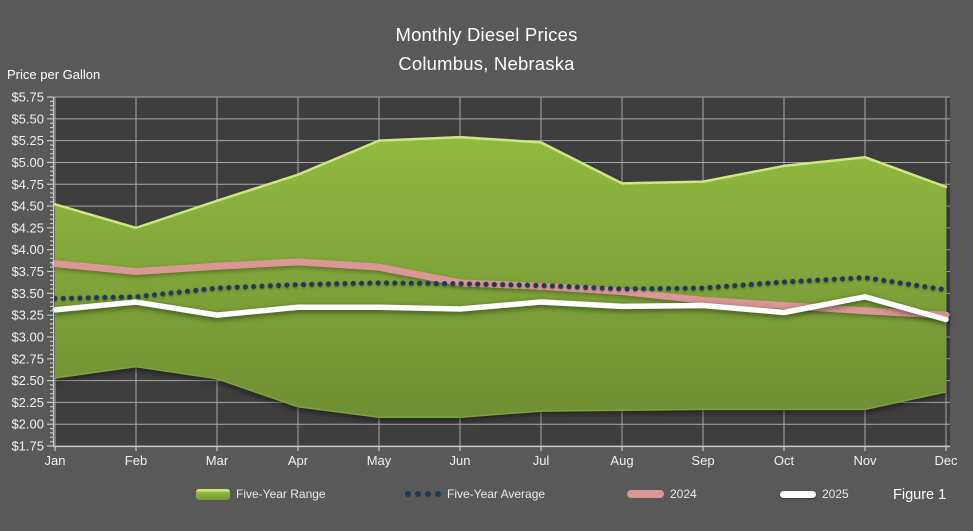 This screenshot has width=973, height=531. What do you see at coordinates (486, 49) in the screenshot?
I see `chart-title: Monthly Diesel Prices Columbus, Nebraska` at bounding box center [486, 49].